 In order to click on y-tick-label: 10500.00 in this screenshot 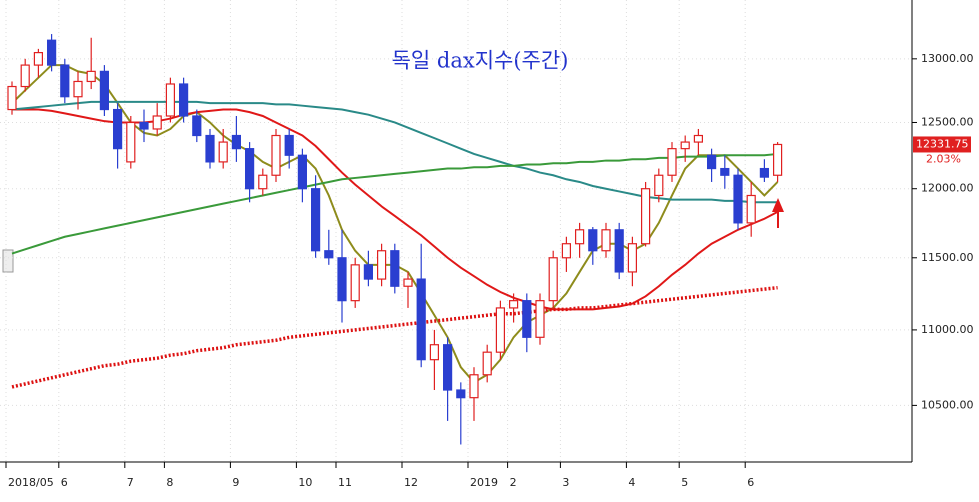, I will do `click(947, 404)`.